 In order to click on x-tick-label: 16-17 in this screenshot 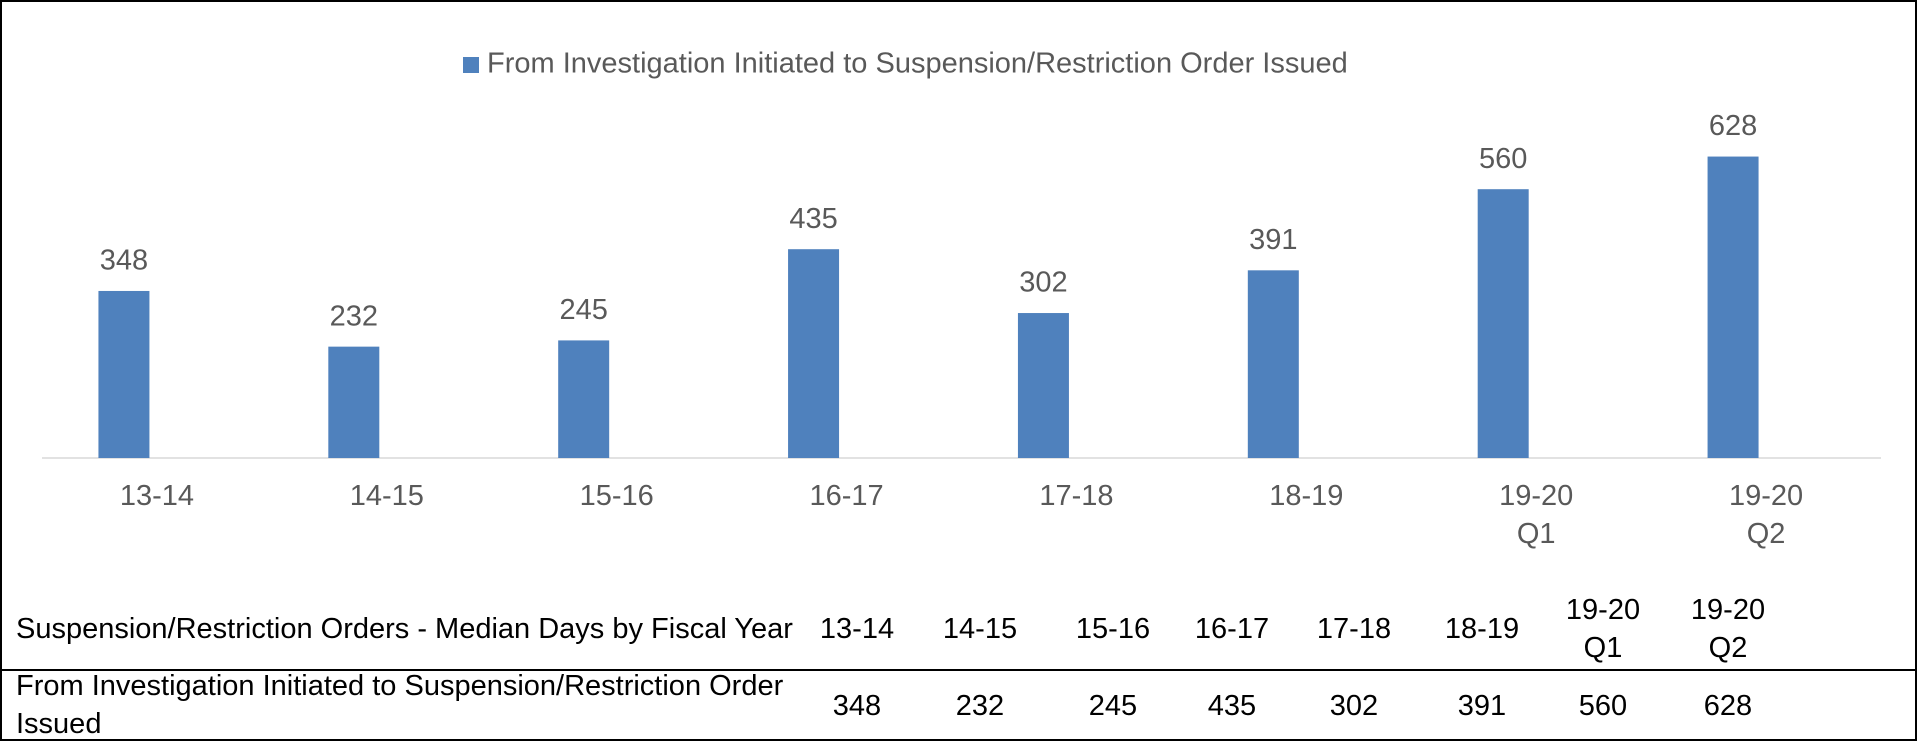, I will do `click(846, 496)`.